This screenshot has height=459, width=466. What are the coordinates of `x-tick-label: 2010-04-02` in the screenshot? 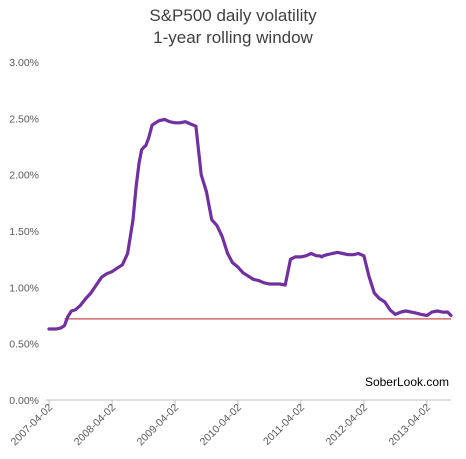 It's located at (221, 425).